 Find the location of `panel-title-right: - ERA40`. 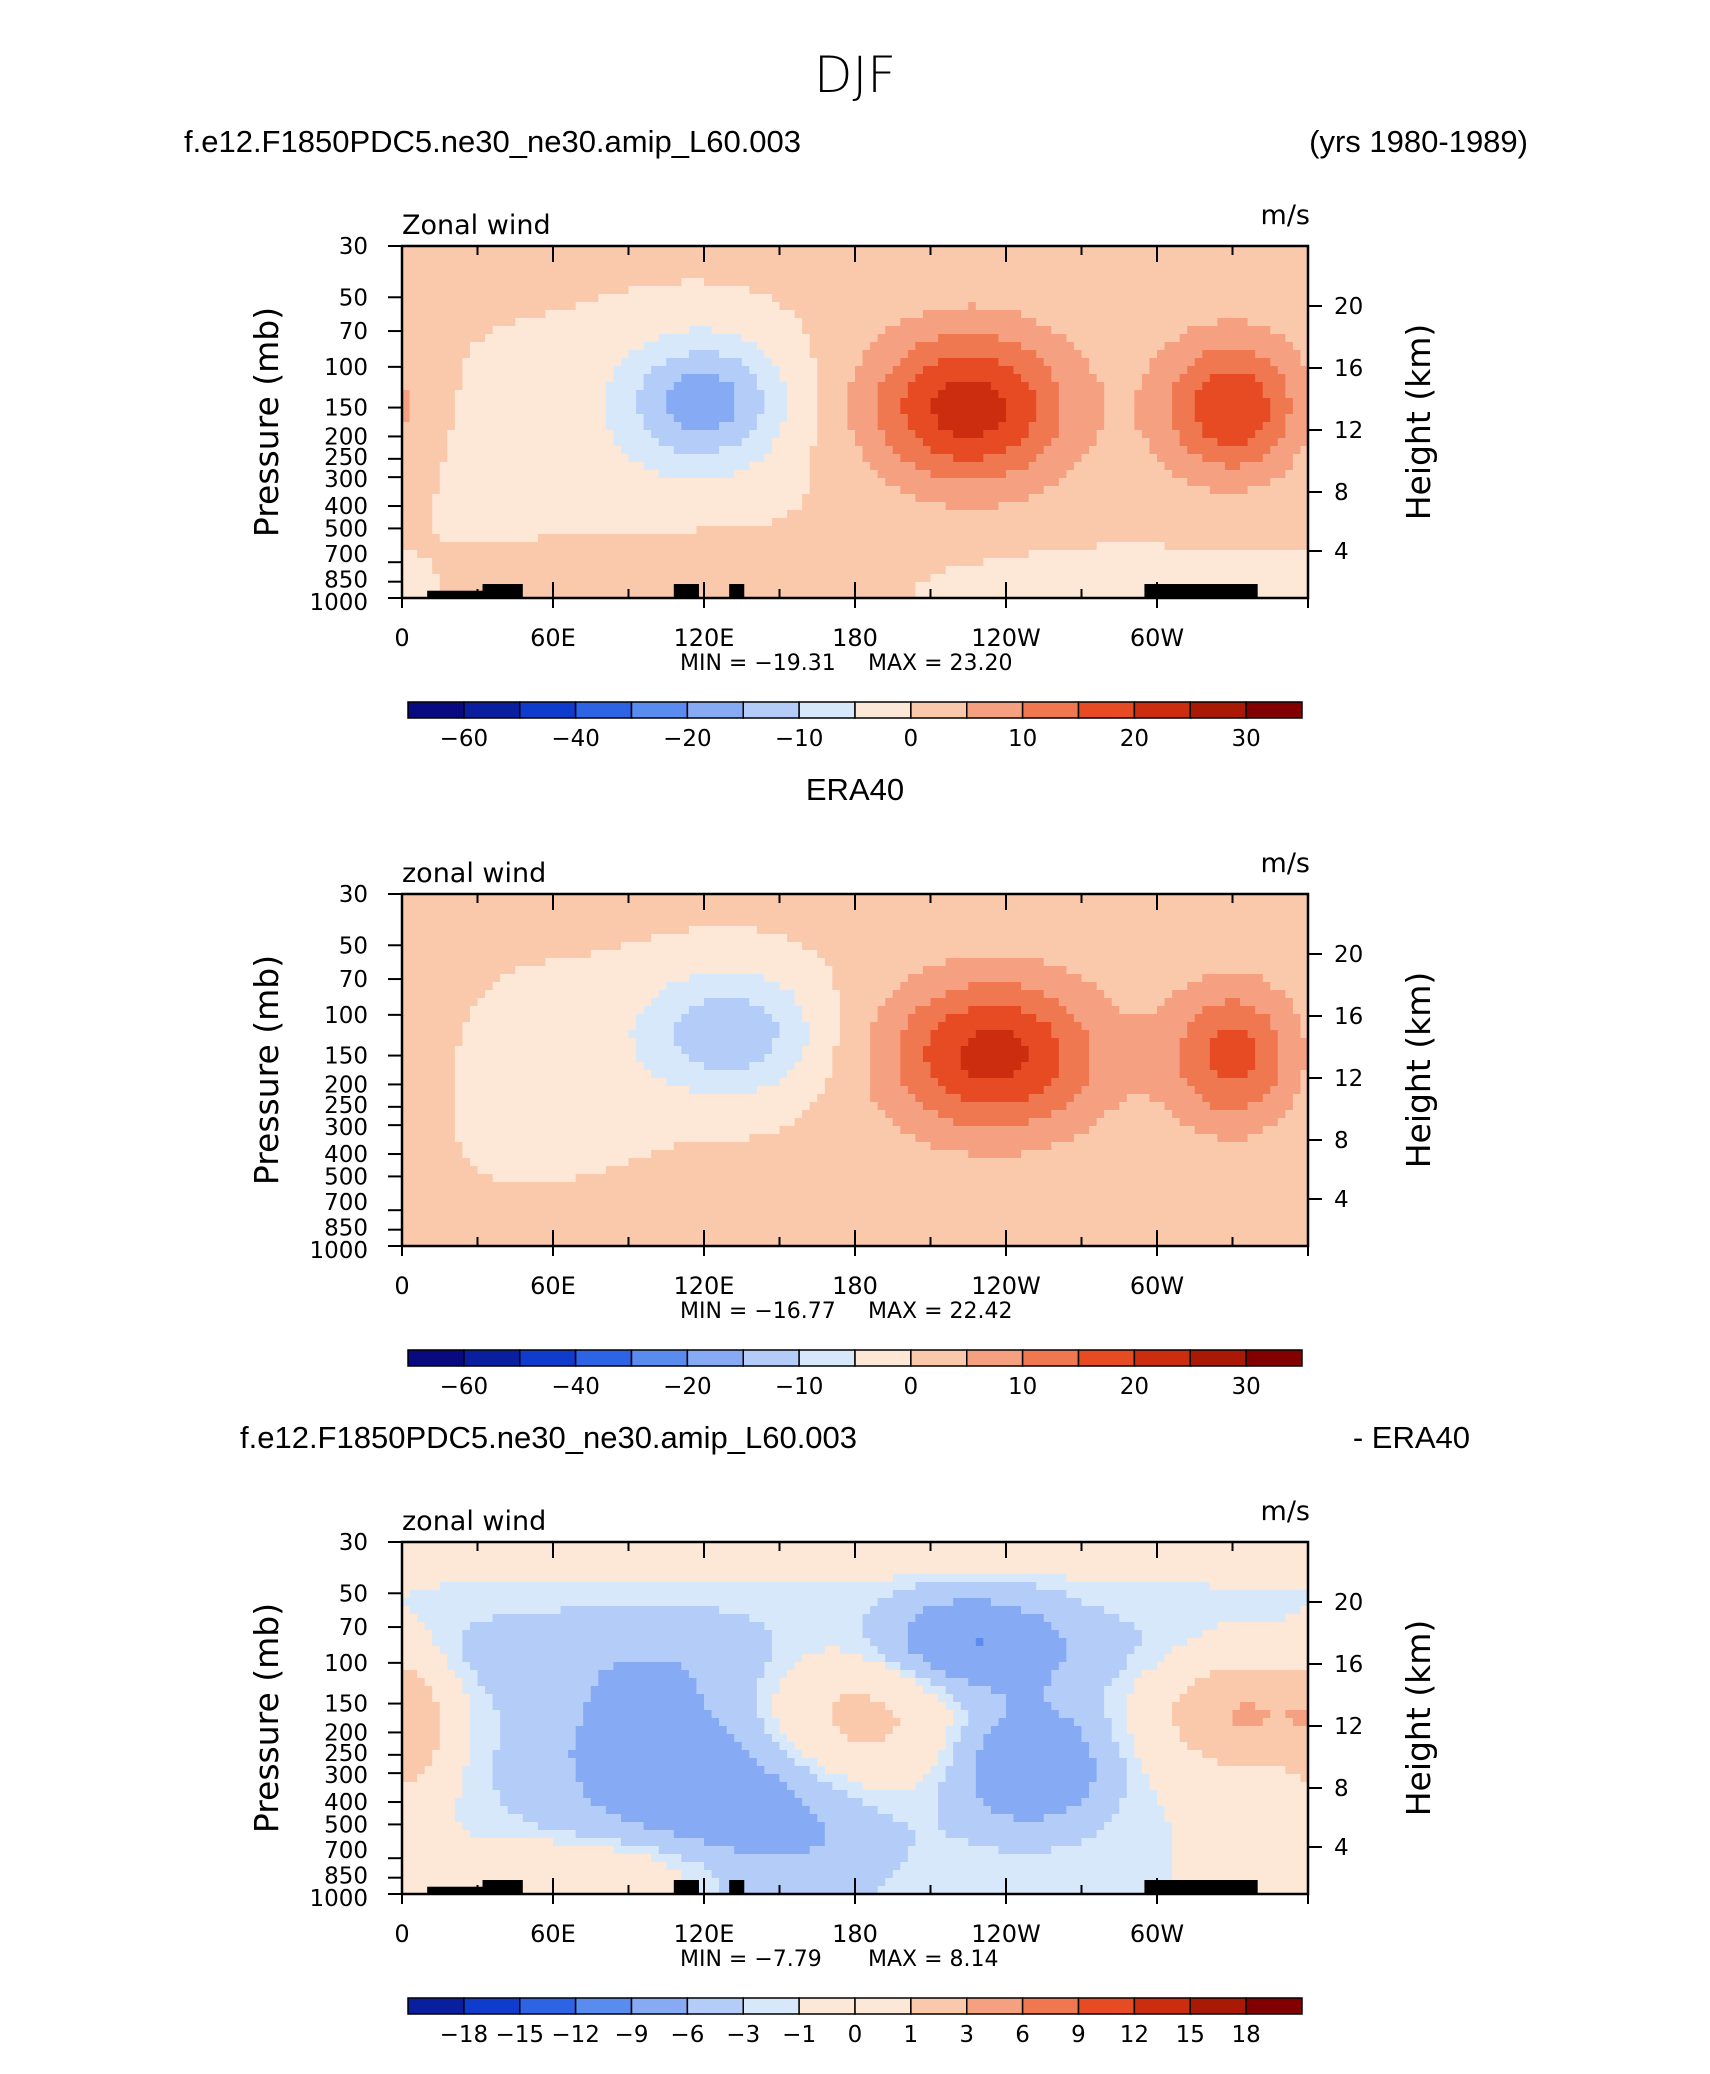

panel-title-right: - ERA40 is located at coordinates (1411, 1437).